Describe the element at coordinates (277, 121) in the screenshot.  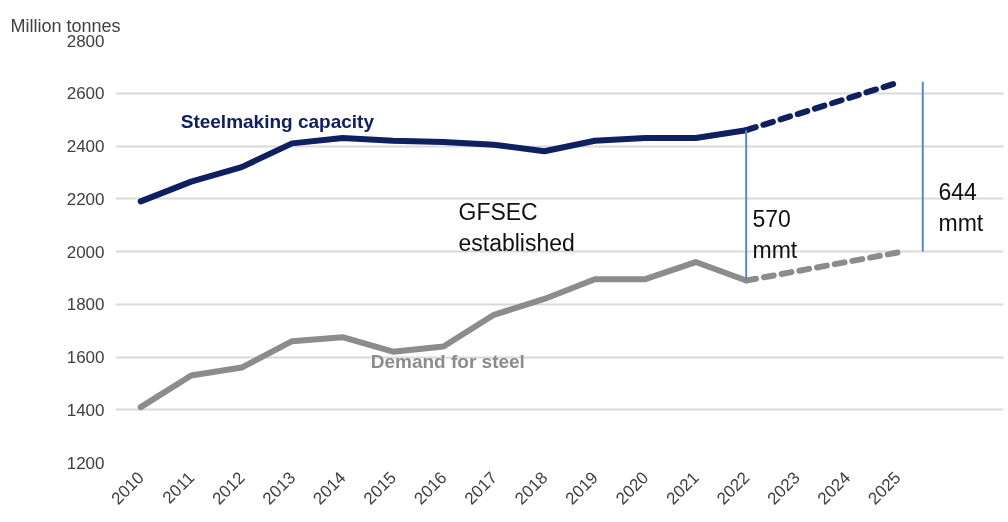
I see `series-label: Steelmaking capacity` at that location.